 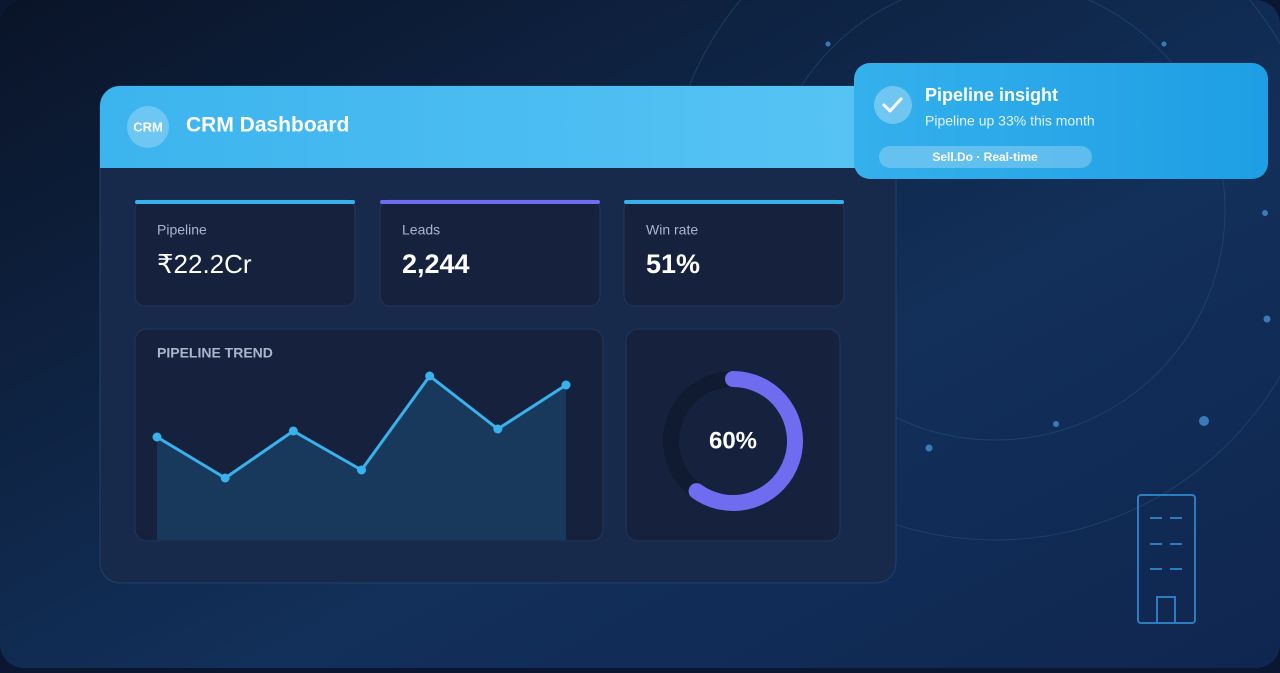 I want to click on check-mark, so click(x=892, y=105).